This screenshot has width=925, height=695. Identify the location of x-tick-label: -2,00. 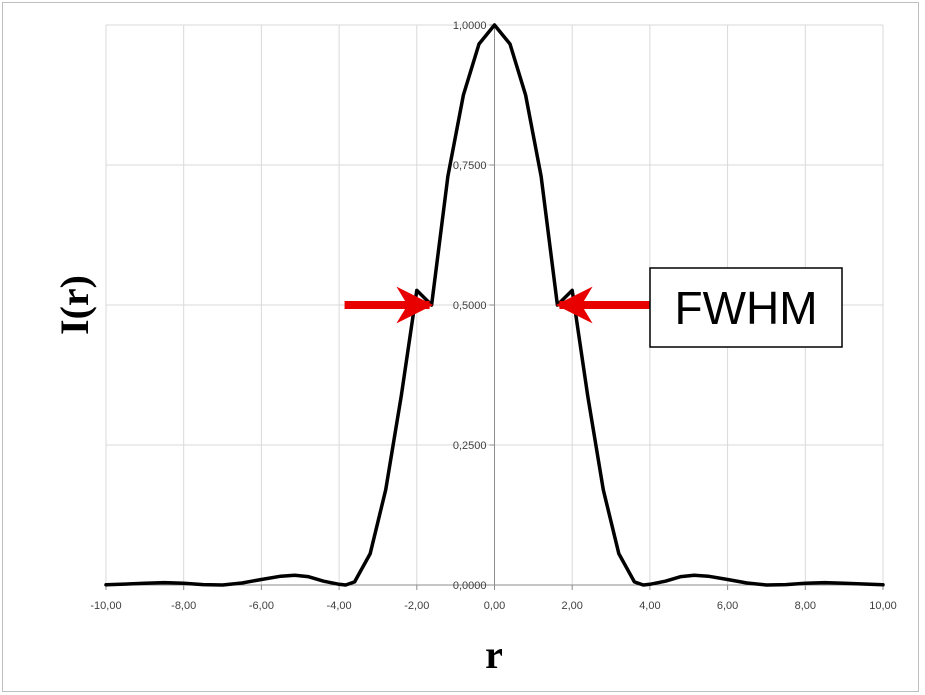
(416, 606).